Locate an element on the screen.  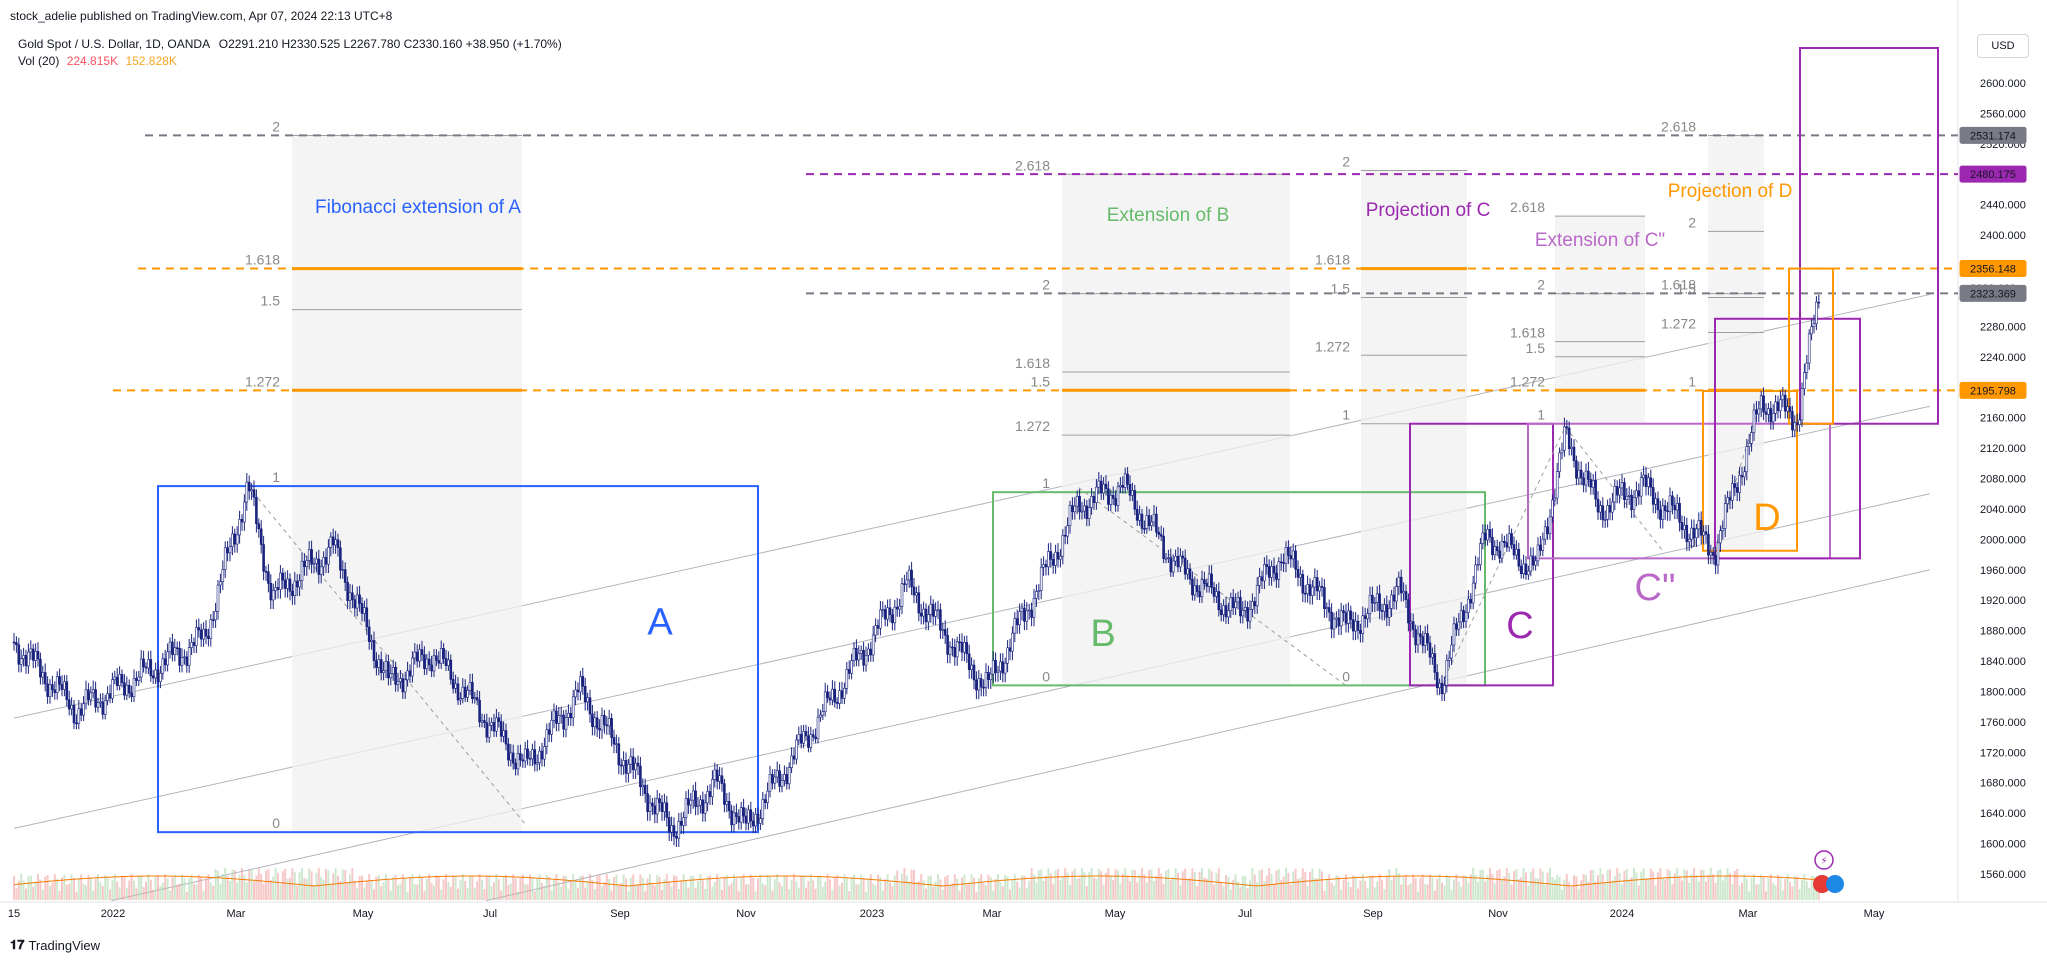
wave-label: A is located at coordinates (660, 622).